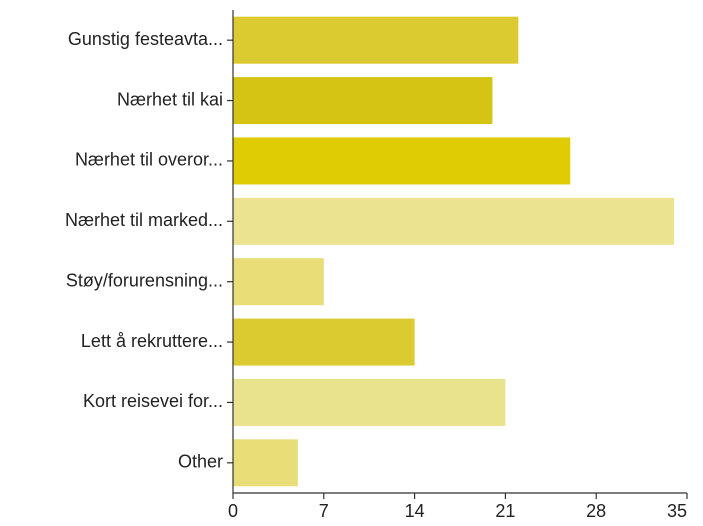 This screenshot has height=526, width=703. I want to click on x-tick-label: 35, so click(677, 511).